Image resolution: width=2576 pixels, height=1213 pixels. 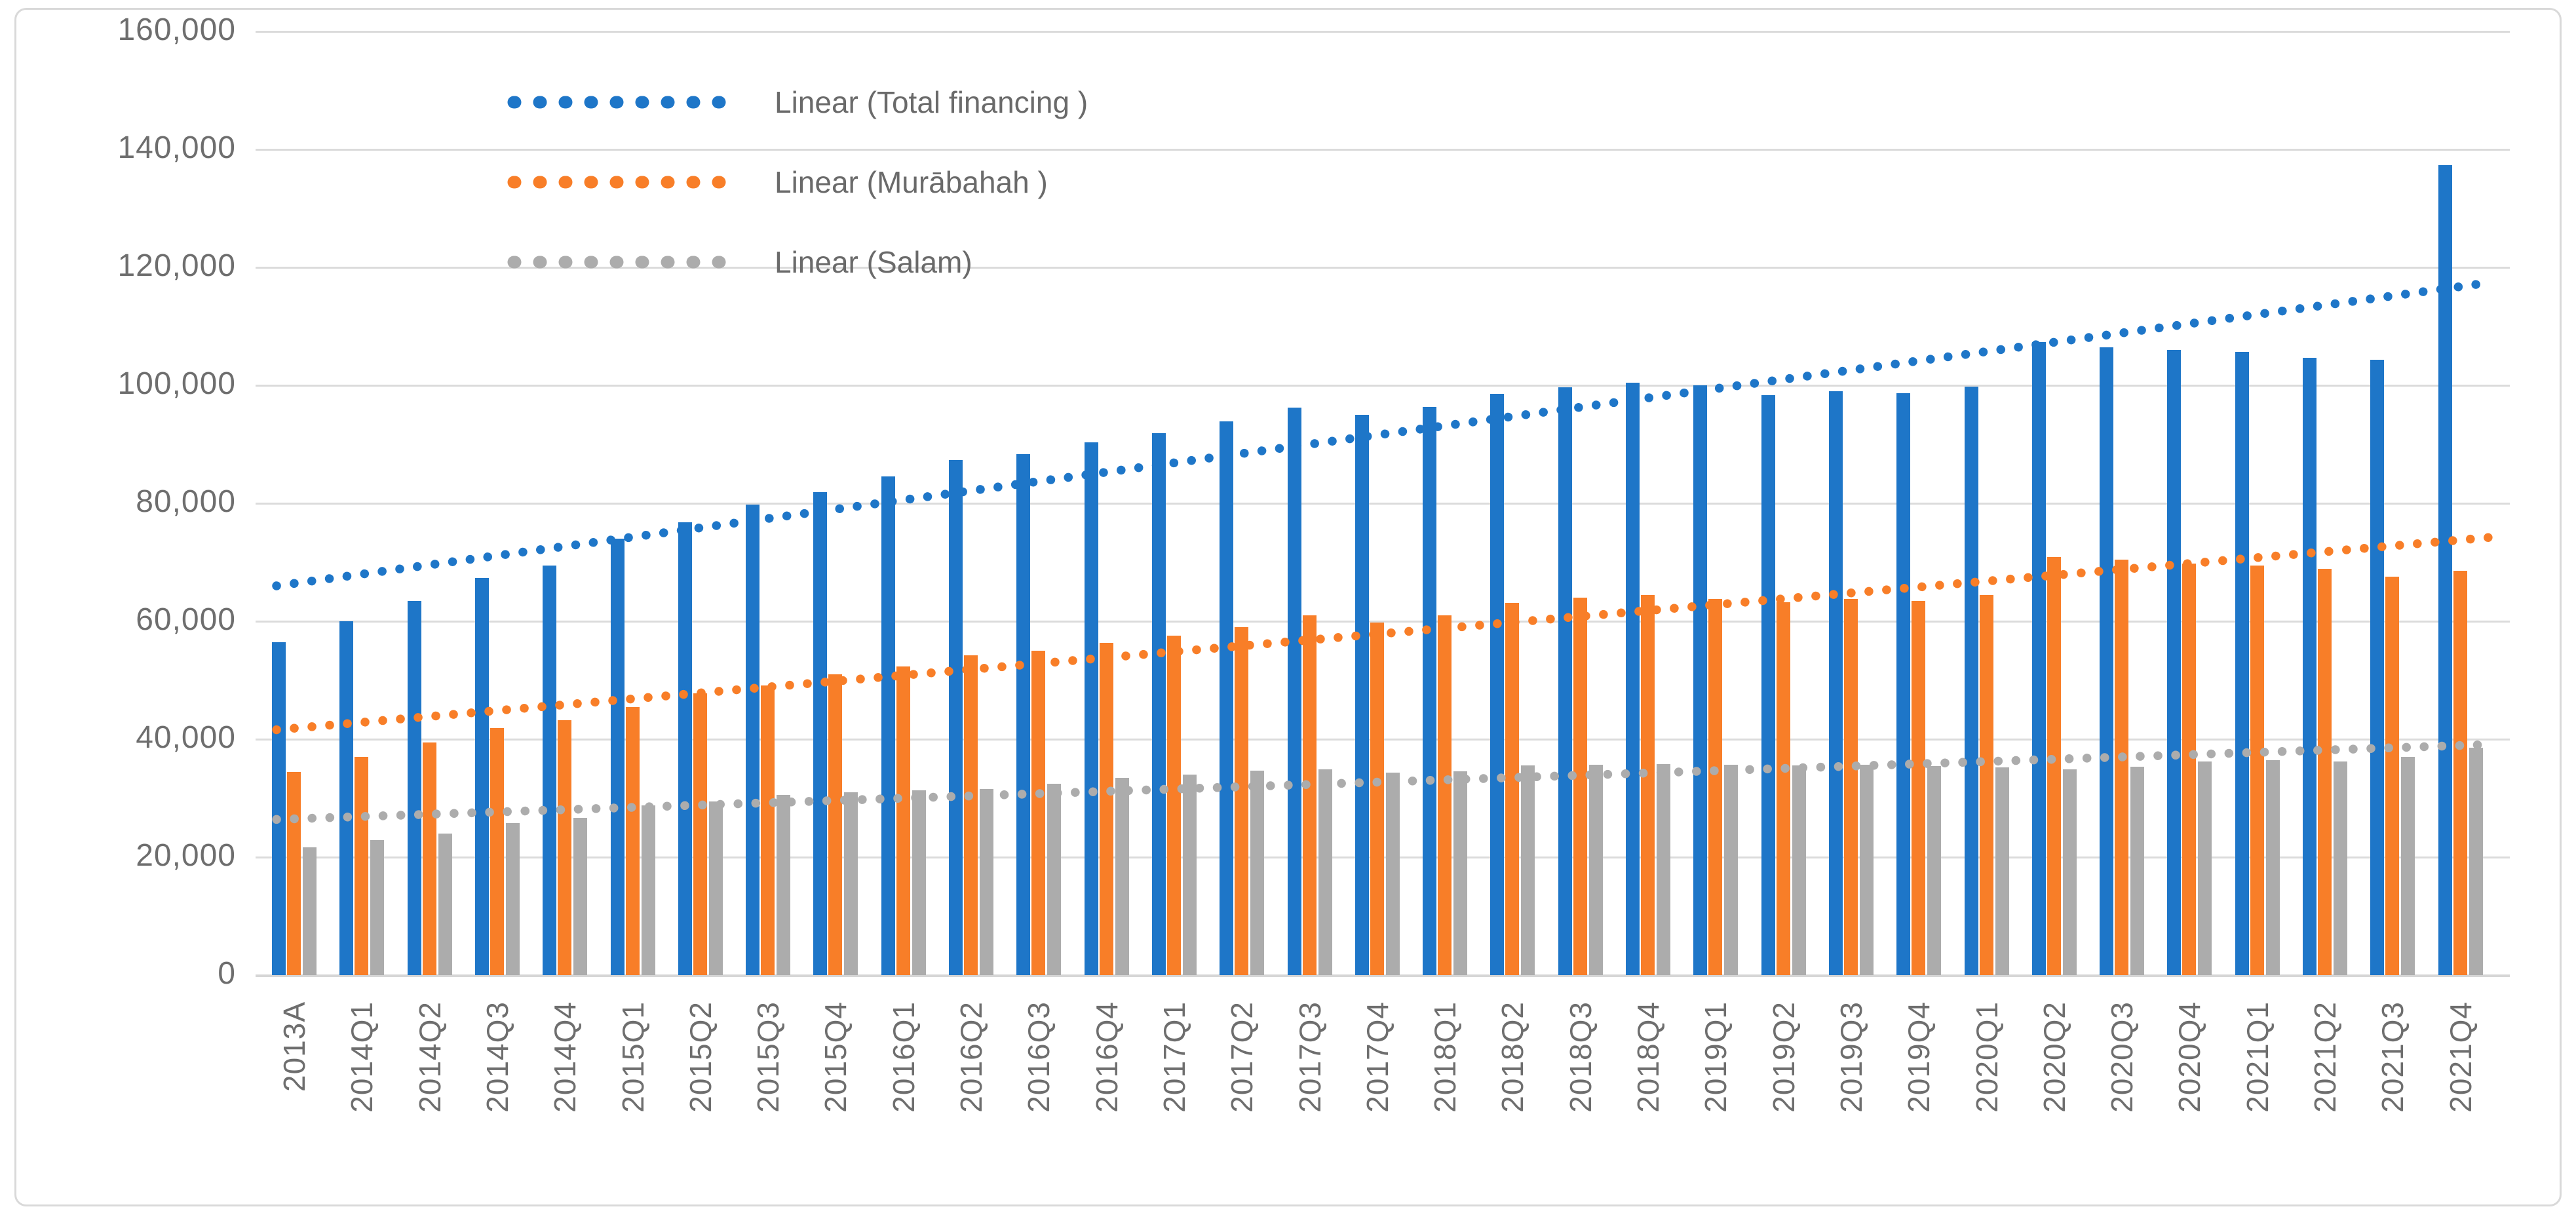 What do you see at coordinates (1512, 789) in the screenshot?
I see `bar-mur-bahah-2018Q2` at bounding box center [1512, 789].